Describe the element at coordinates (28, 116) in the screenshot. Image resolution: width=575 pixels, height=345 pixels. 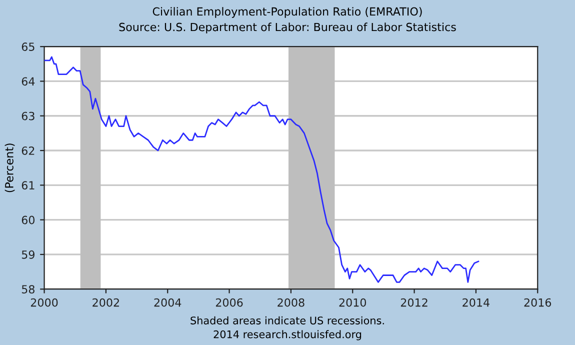
I see `y-tick-label: 63` at that location.